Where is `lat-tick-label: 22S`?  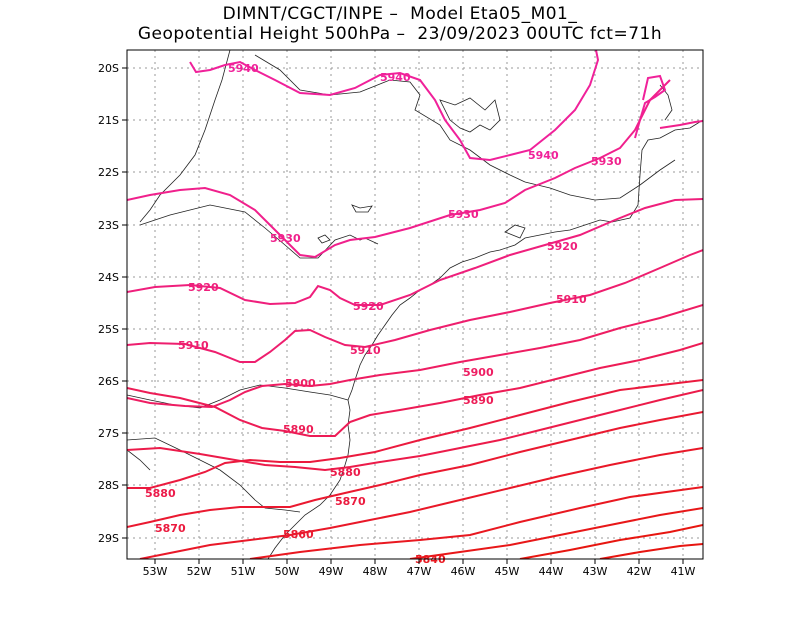
lat-tick-label: 22S is located at coordinates (108, 172).